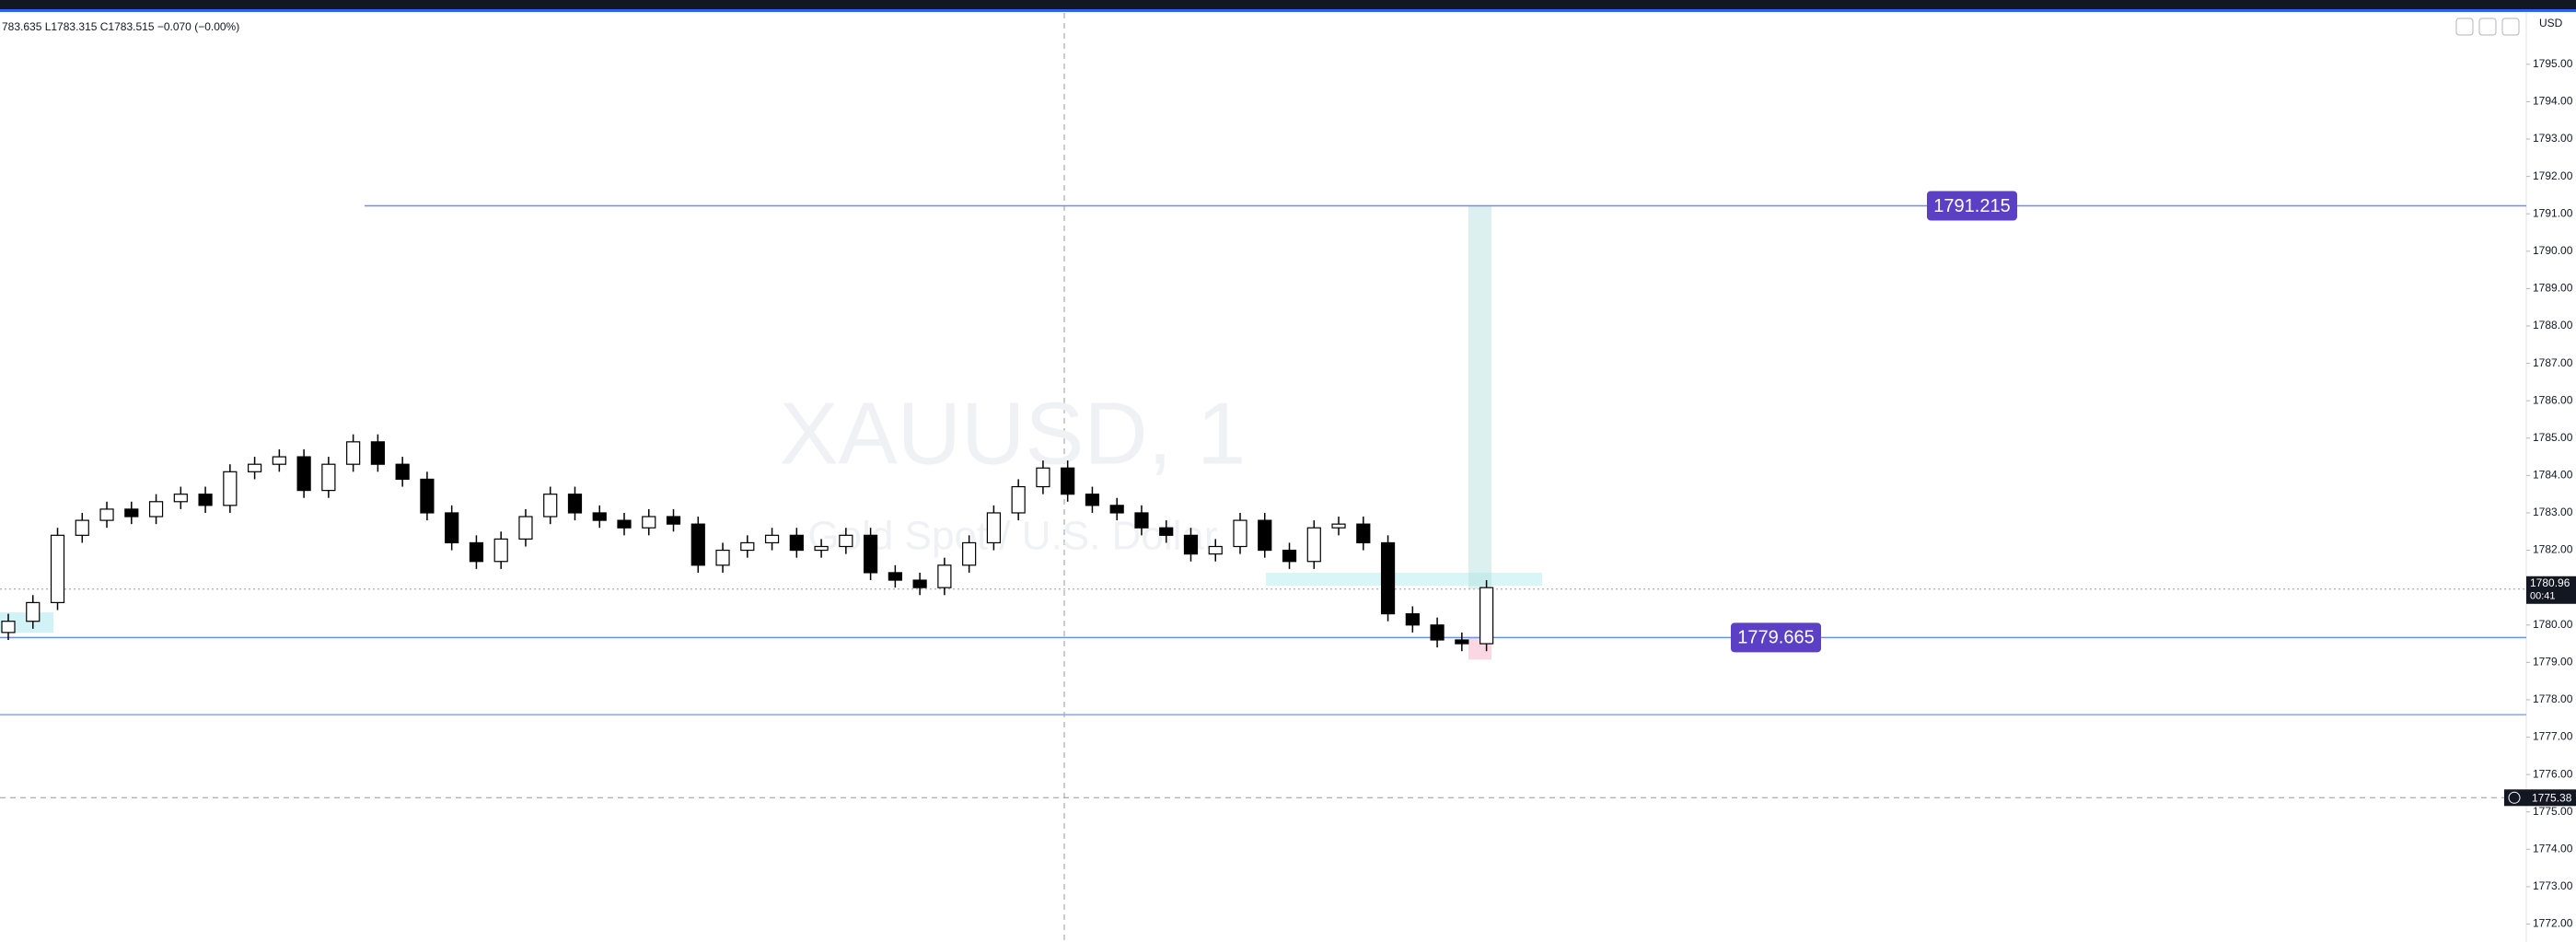 Image resolution: width=2576 pixels, height=942 pixels. What do you see at coordinates (2553, 849) in the screenshot?
I see `y-tick-label: 1774.00` at bounding box center [2553, 849].